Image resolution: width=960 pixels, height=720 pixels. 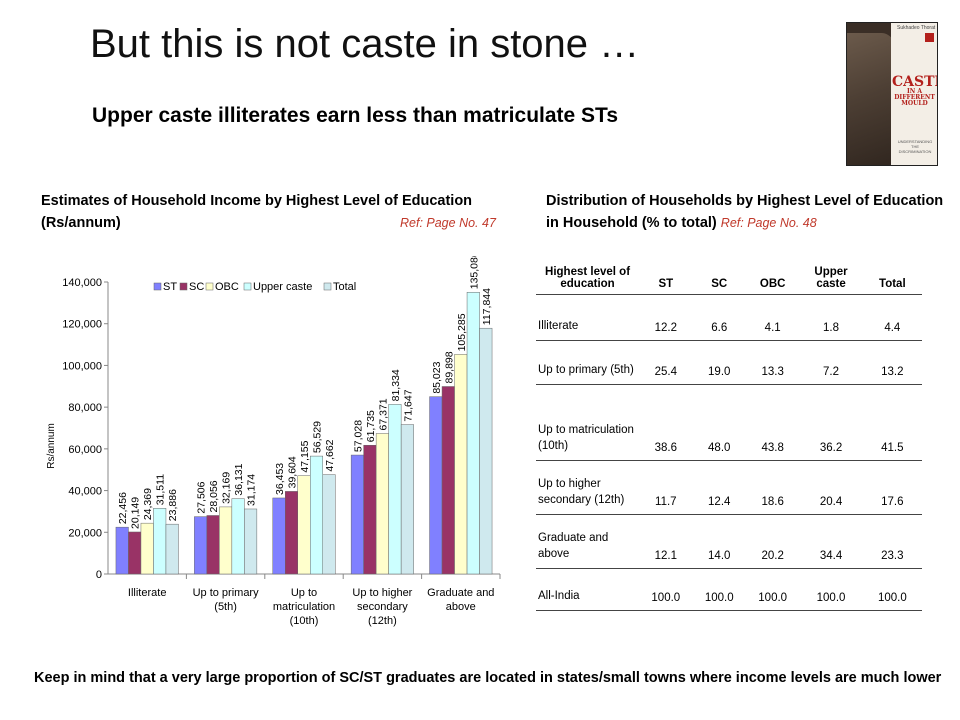 I want to click on book-title-panel, so click(x=914, y=94).